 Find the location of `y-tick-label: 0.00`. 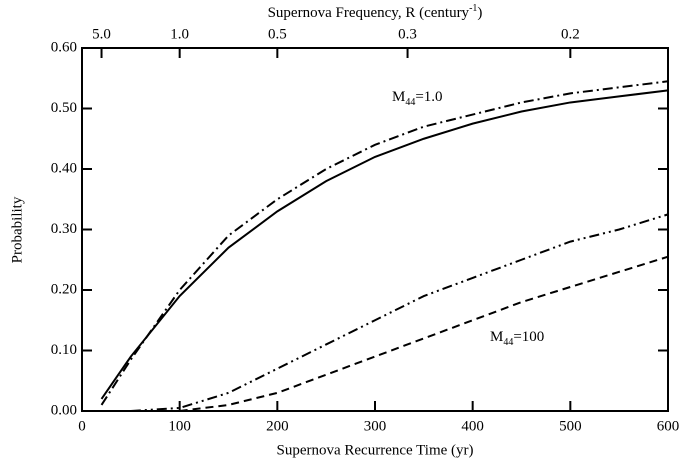

y-tick-label: 0.00 is located at coordinates (64, 410).